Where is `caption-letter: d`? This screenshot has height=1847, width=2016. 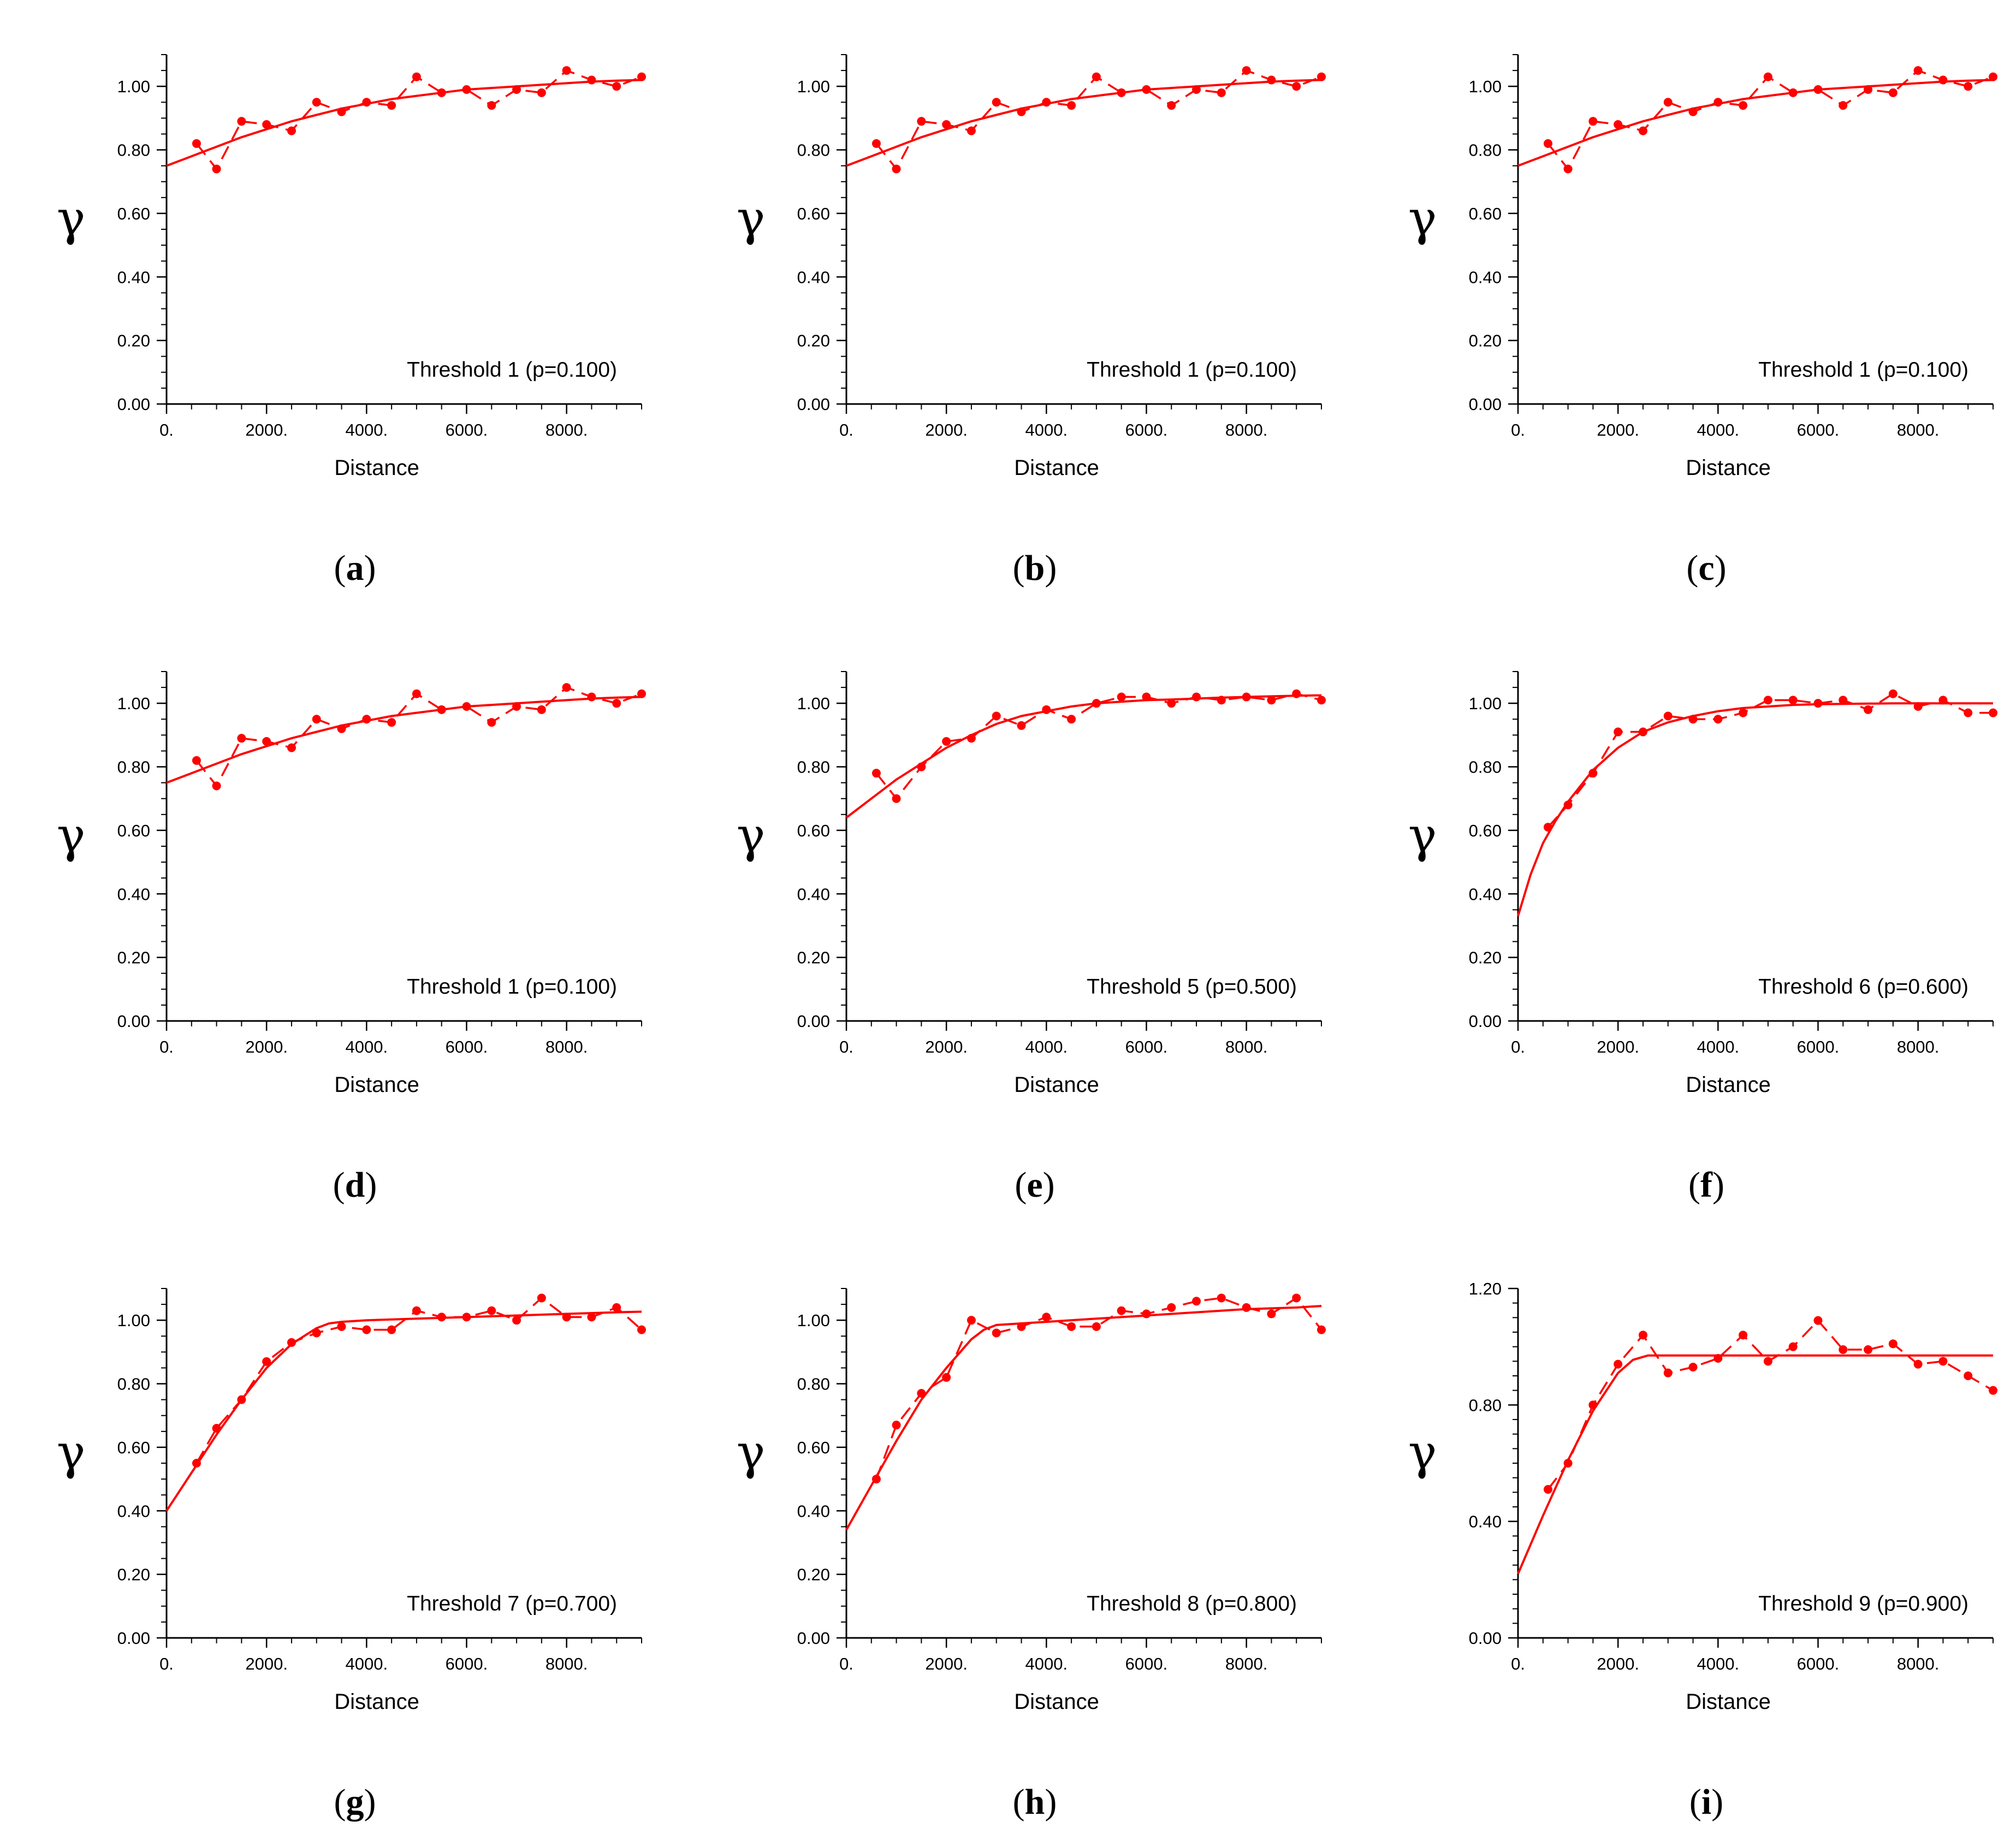 caption-letter: d is located at coordinates (355, 1185).